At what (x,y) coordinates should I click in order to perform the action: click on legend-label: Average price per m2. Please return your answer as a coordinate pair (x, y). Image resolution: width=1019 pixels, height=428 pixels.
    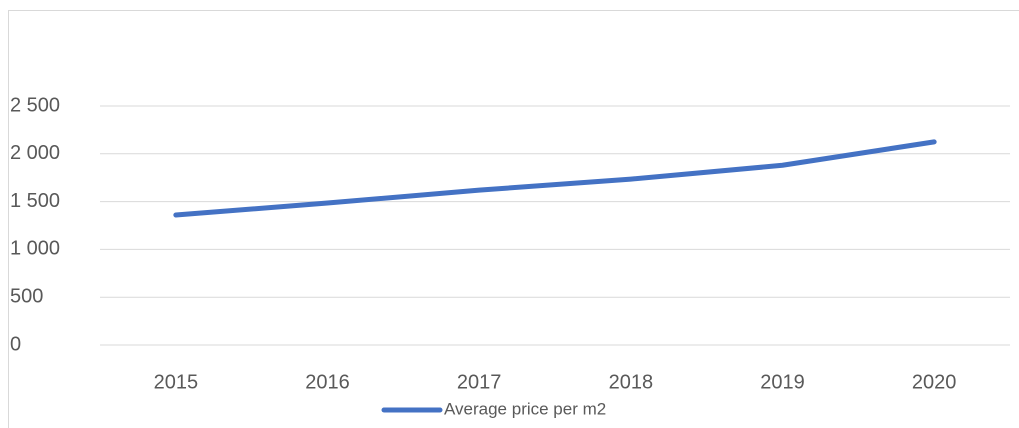
    Looking at the image, I should click on (525, 408).